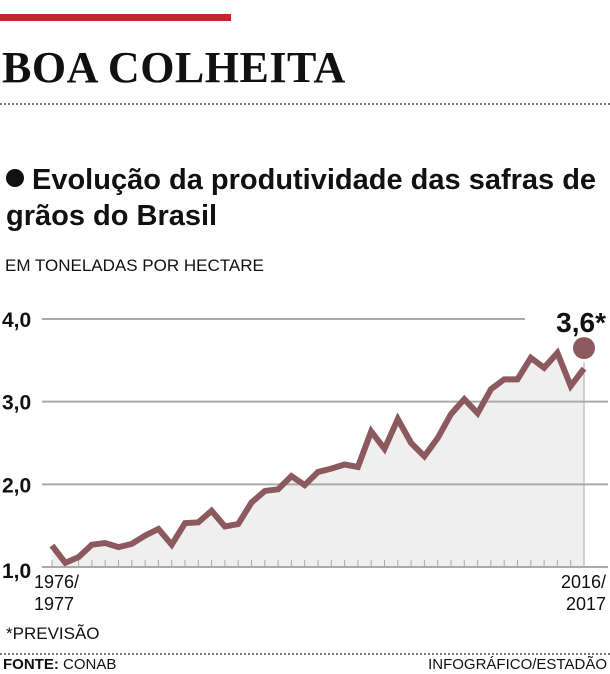 The image size is (610, 674). What do you see at coordinates (174, 67) in the screenshot?
I see `page-title: BOA COLHEITA` at bounding box center [174, 67].